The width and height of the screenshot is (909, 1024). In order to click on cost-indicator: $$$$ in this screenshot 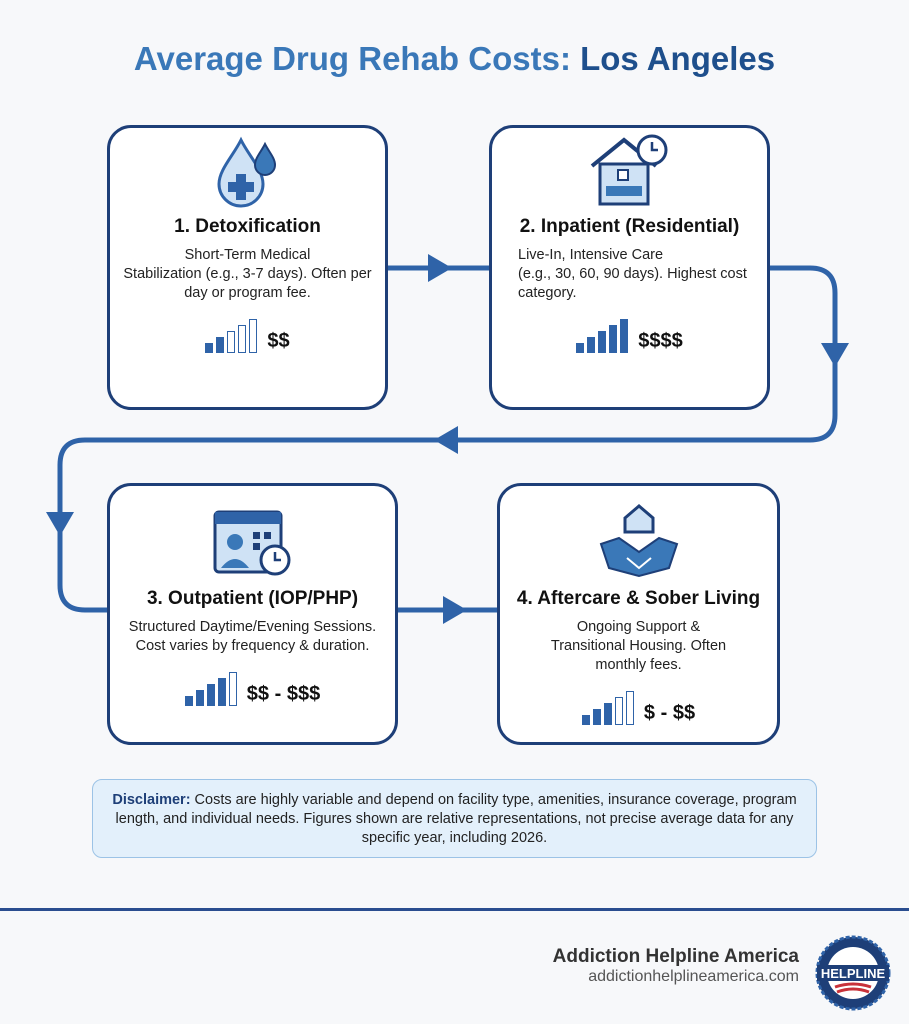, I will do `click(629, 336)`.